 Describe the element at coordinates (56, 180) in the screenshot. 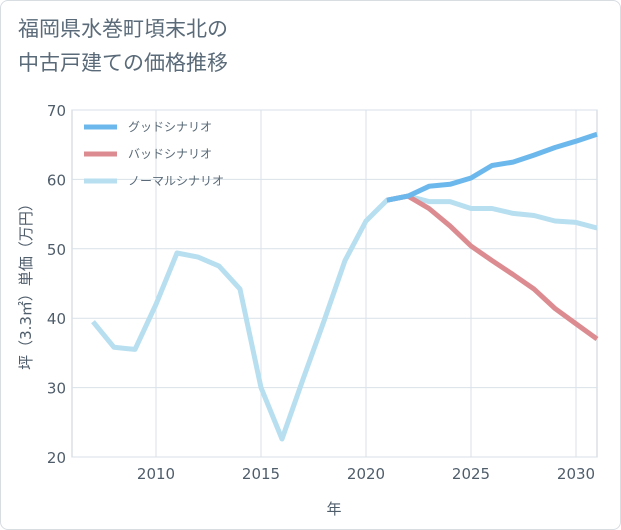

I see `y-tick-label: 60` at that location.